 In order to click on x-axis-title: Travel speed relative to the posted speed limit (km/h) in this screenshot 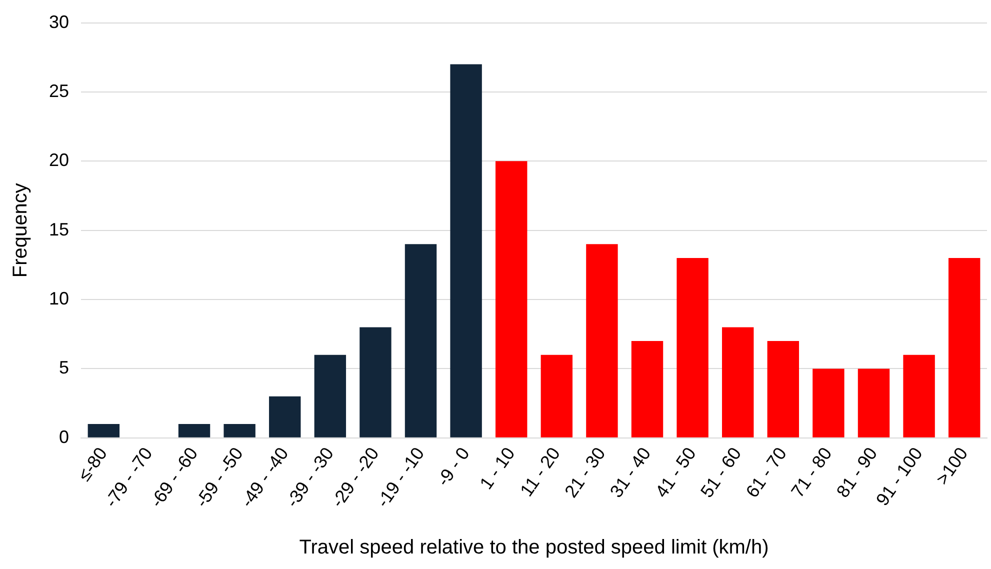, I will do `click(534, 547)`.